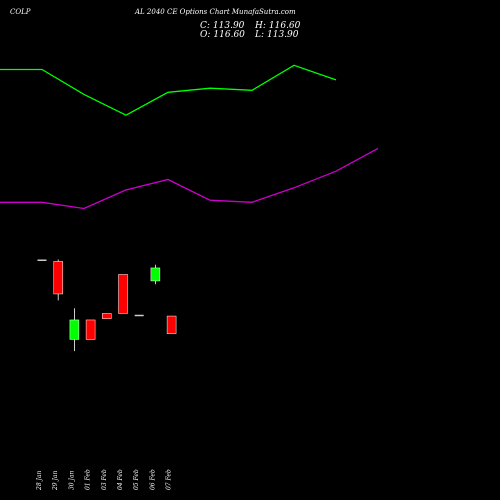  I want to click on x-tick-label: 29 Jan, so click(55, 480).